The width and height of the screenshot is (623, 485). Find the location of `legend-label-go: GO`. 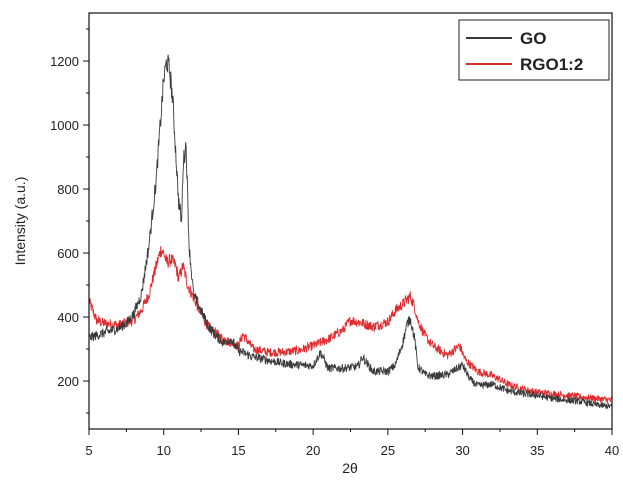

legend-label-go: GO is located at coordinates (533, 38).